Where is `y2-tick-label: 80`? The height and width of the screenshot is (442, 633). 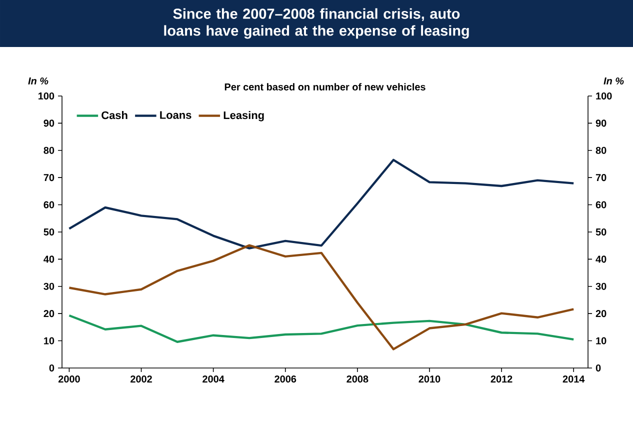
y2-tick-label: 80 is located at coordinates (601, 150).